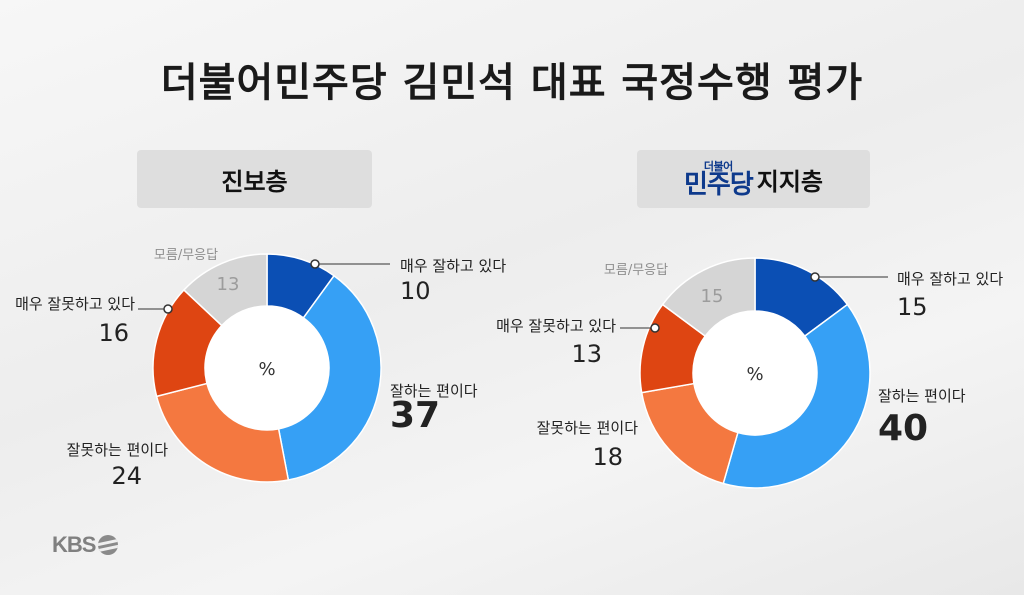 The width and height of the screenshot is (1024, 595). I want to click on slice-value-bad: 24, so click(126, 476).